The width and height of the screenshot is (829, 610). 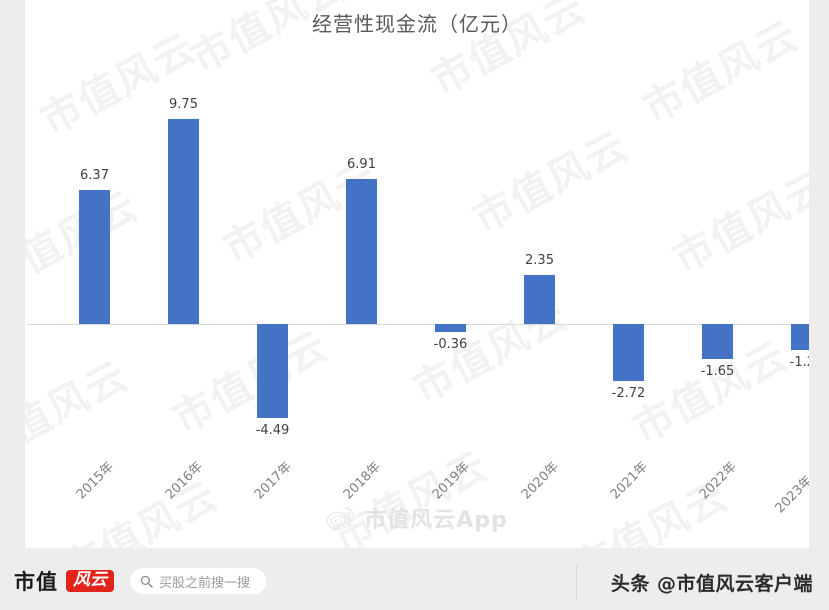 I want to click on bar-value-label: -0.36, so click(x=450, y=344).